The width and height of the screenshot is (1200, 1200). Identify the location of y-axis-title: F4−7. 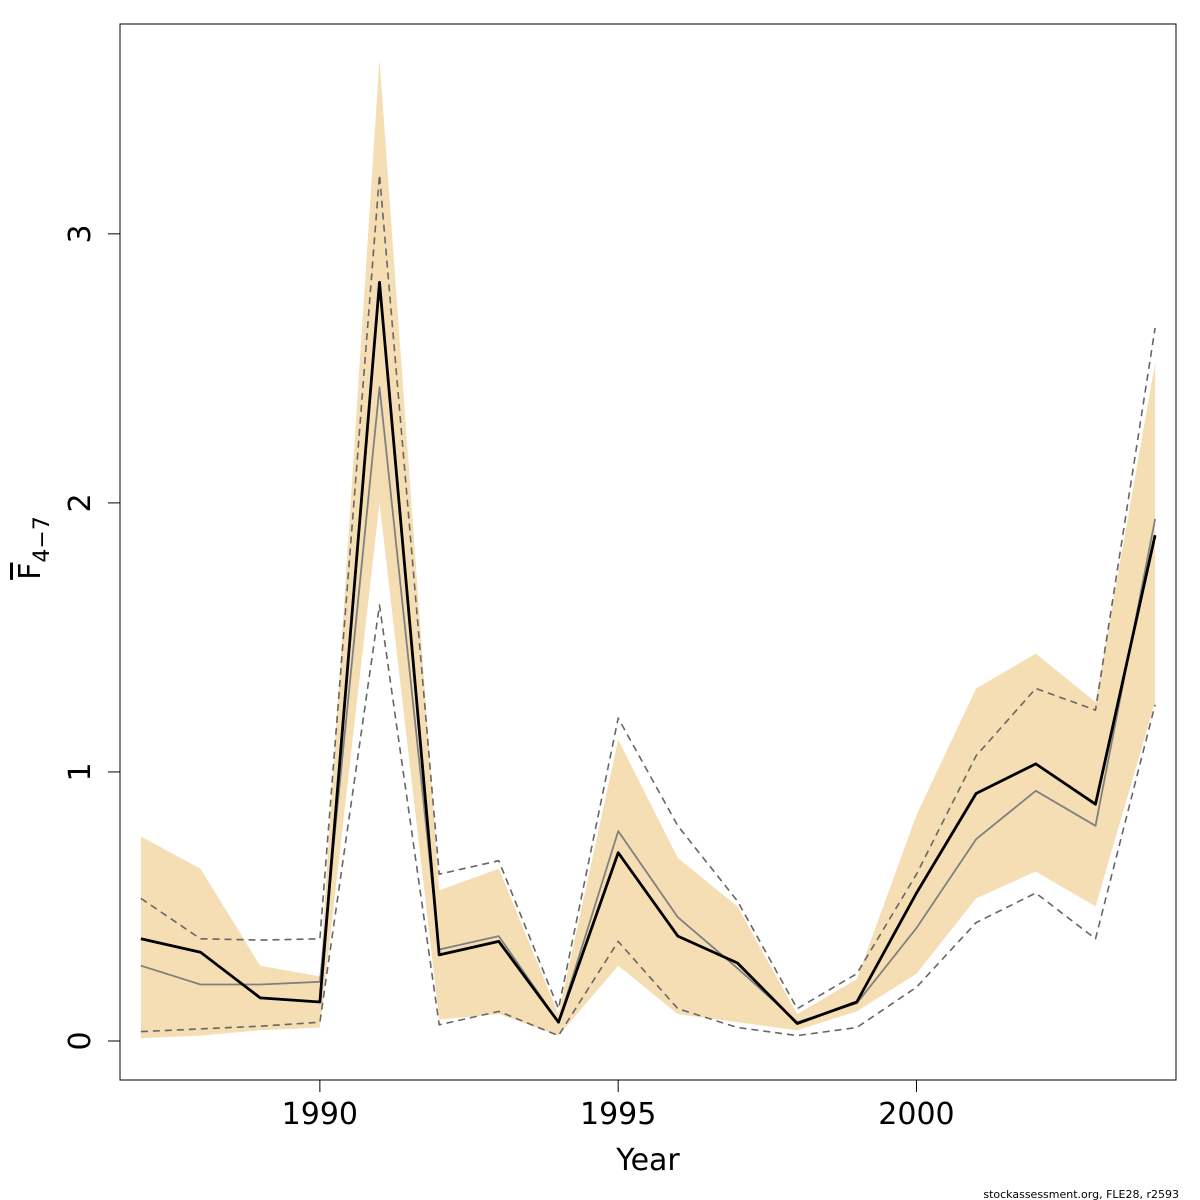
(34, 548).